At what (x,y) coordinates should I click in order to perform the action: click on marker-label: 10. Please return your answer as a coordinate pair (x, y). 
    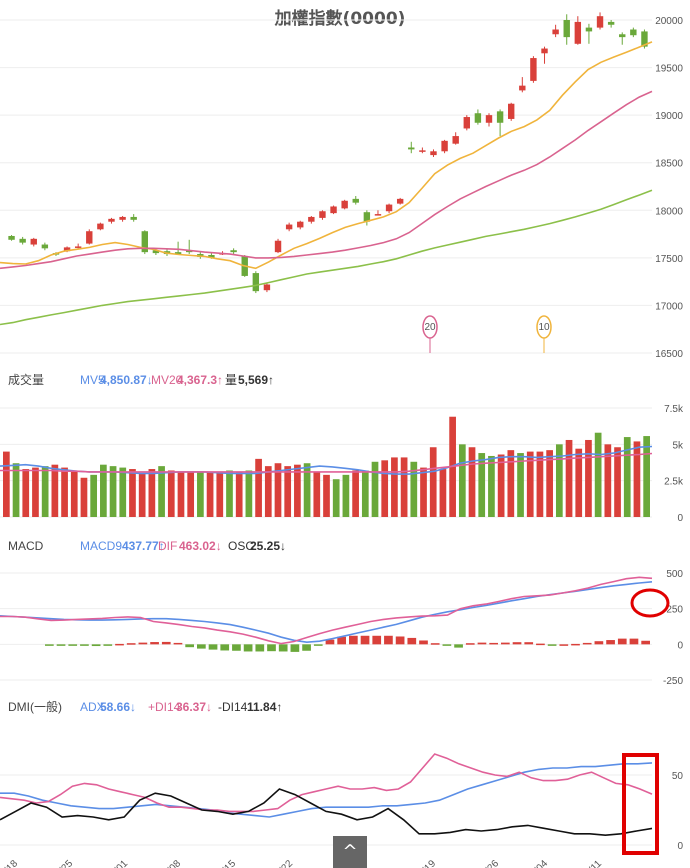
    Looking at the image, I should click on (544, 327).